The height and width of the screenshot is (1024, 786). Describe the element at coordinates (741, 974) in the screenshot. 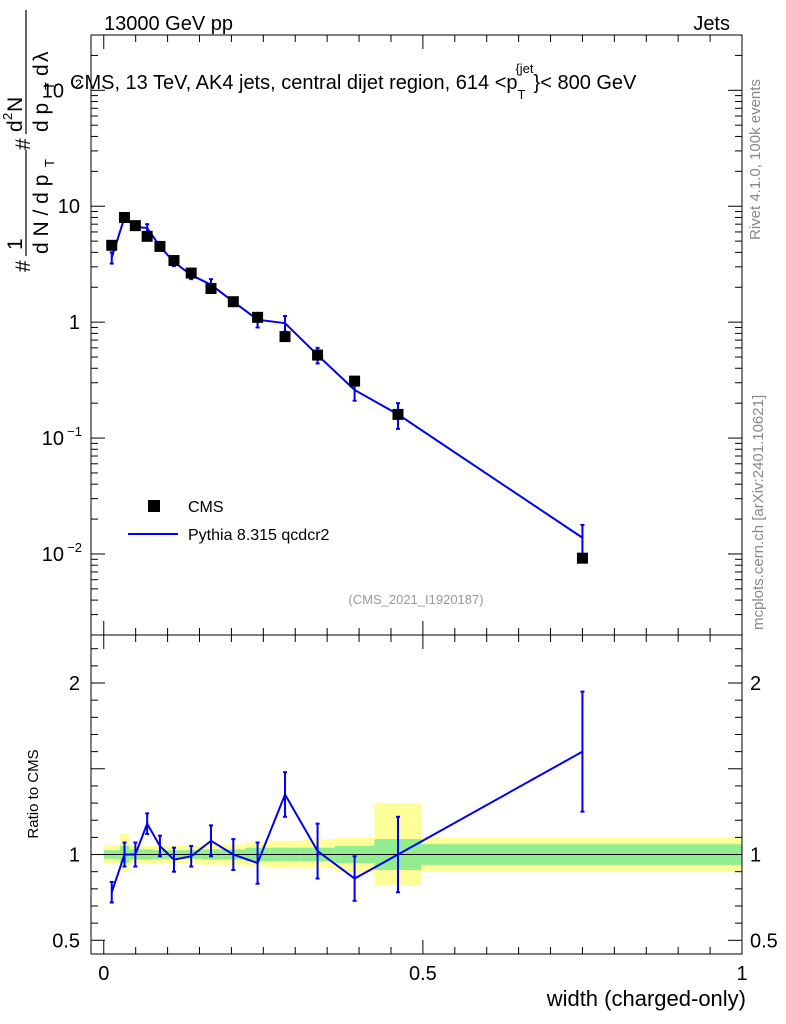

I see `x-tick-label: 1` at that location.